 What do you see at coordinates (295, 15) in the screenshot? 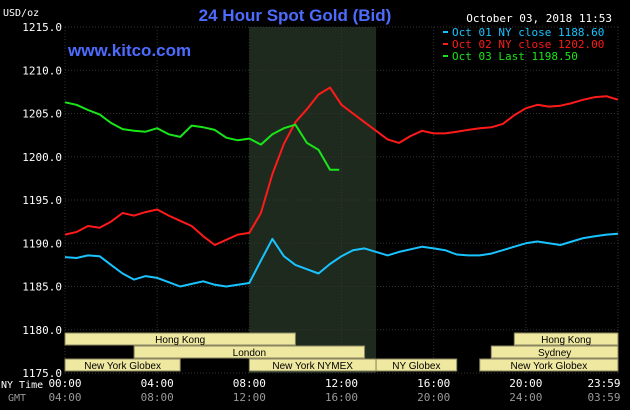
I see `chart-title: 24 Hour Spot Gold (Bid)` at bounding box center [295, 15].